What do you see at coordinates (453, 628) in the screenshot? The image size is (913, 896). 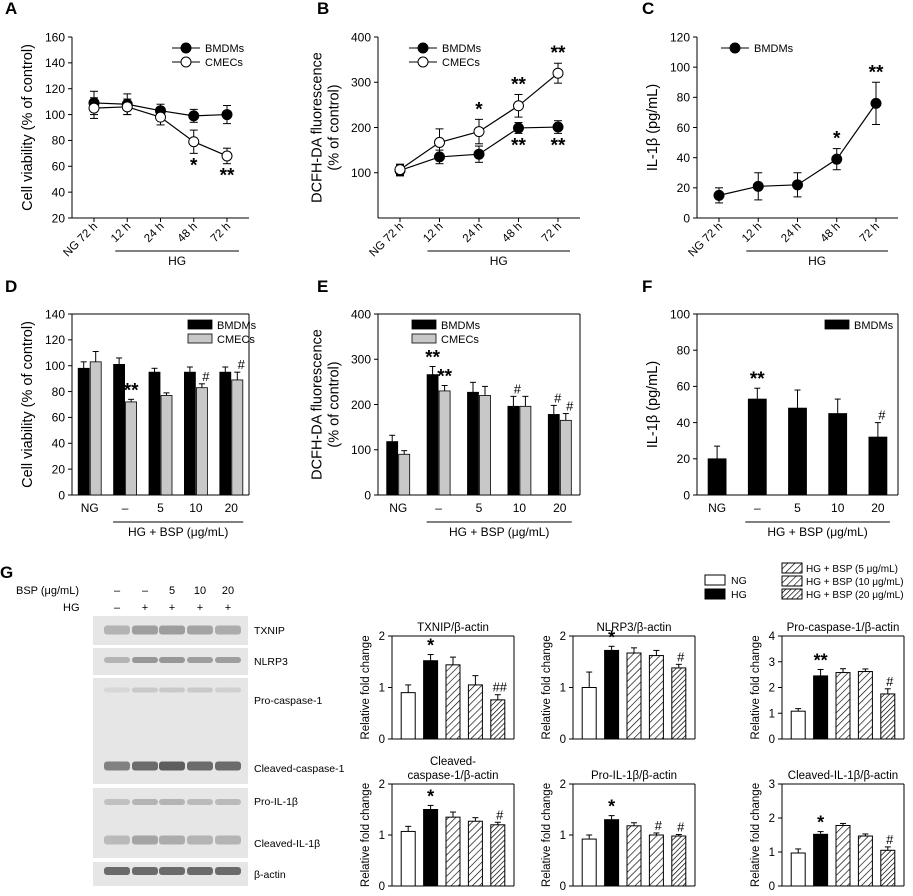 I see `chart-title: TXNIP/β-actin` at bounding box center [453, 628].